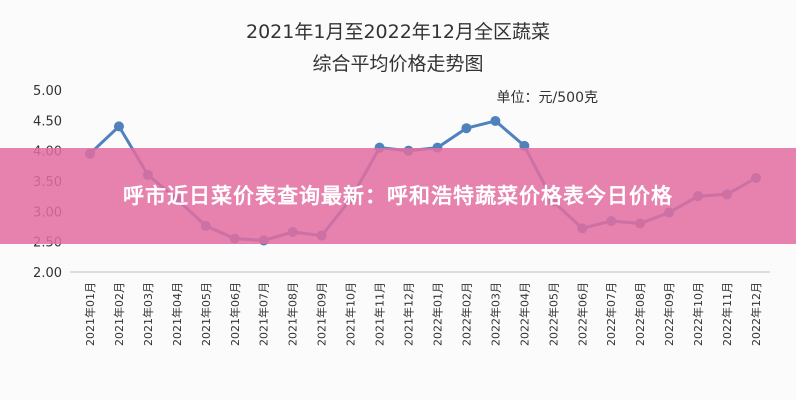 The width and height of the screenshot is (796, 400). I want to click on x-tick-label: 2022年03月, so click(495, 314).